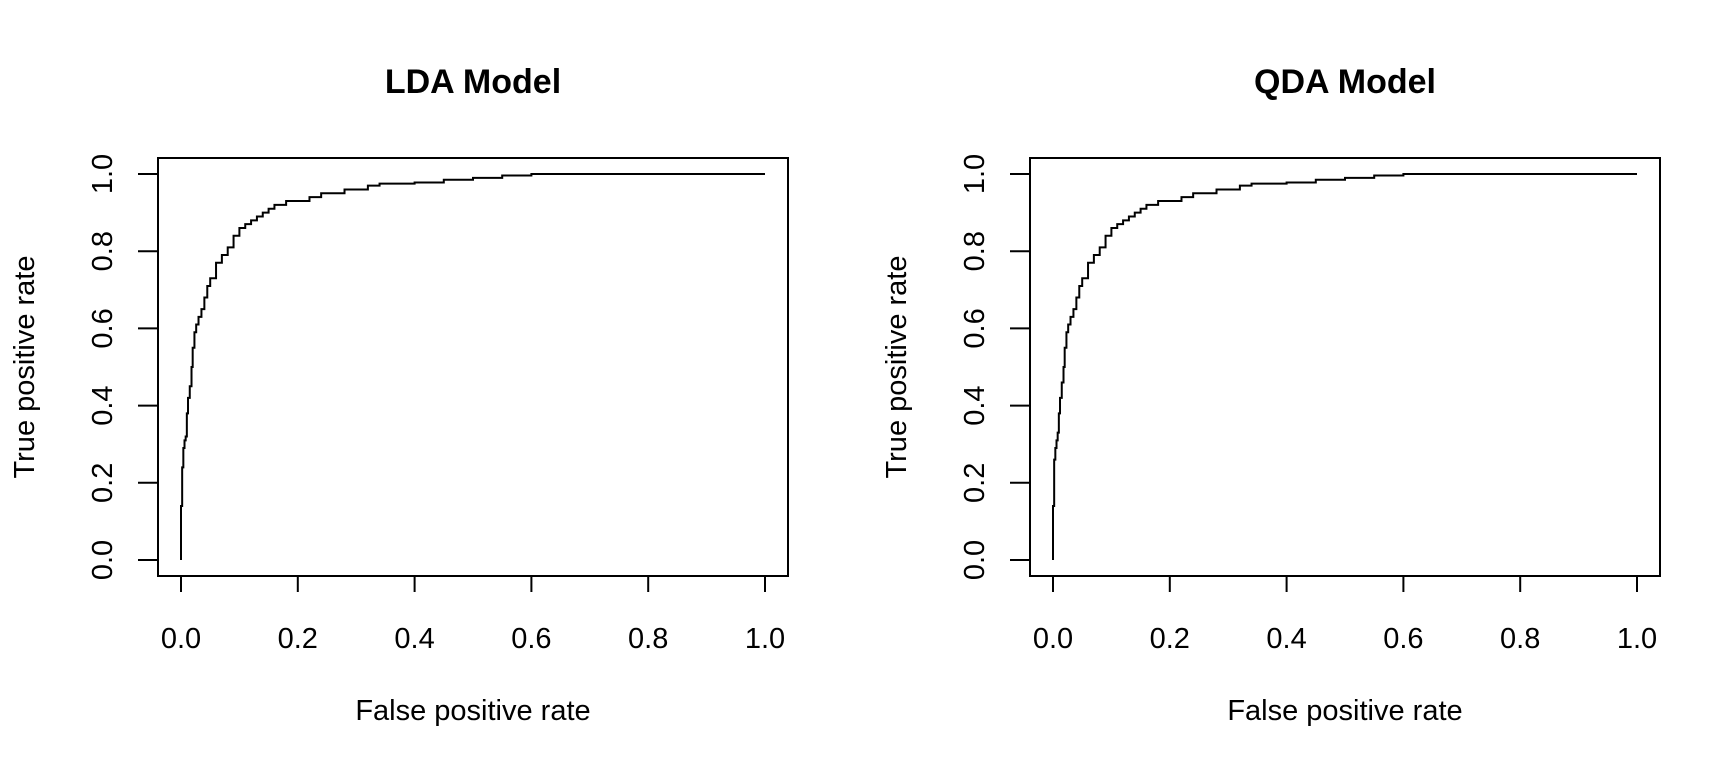 This screenshot has width=1728, height=768. I want to click on chart-title: LDA Model, so click(473, 82).